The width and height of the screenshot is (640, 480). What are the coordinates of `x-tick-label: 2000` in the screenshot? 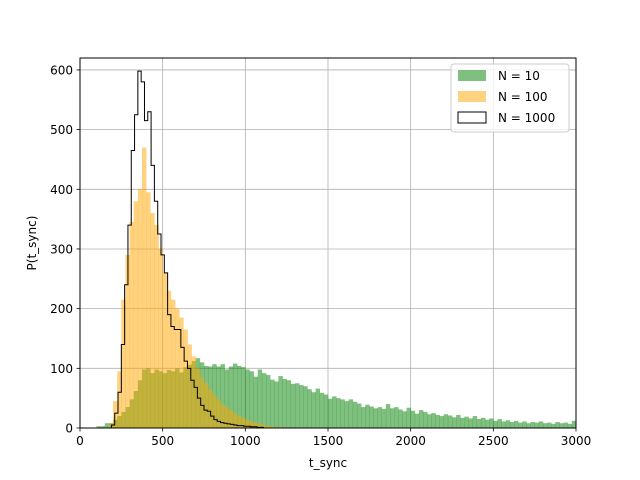 It's located at (410, 441).